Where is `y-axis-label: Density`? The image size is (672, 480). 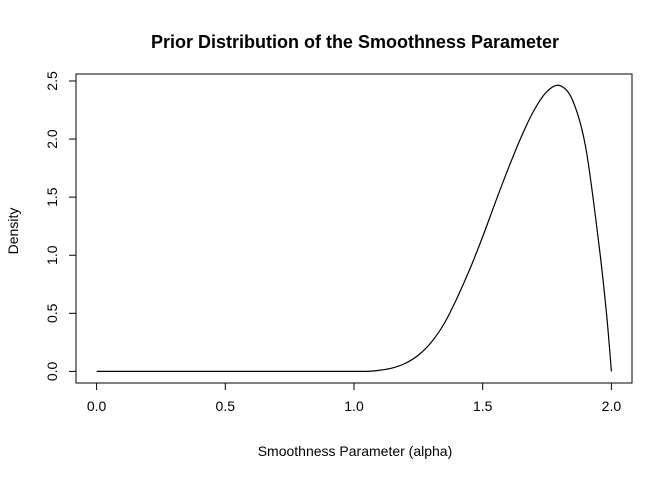
y-axis-label: Density is located at coordinates (13, 231).